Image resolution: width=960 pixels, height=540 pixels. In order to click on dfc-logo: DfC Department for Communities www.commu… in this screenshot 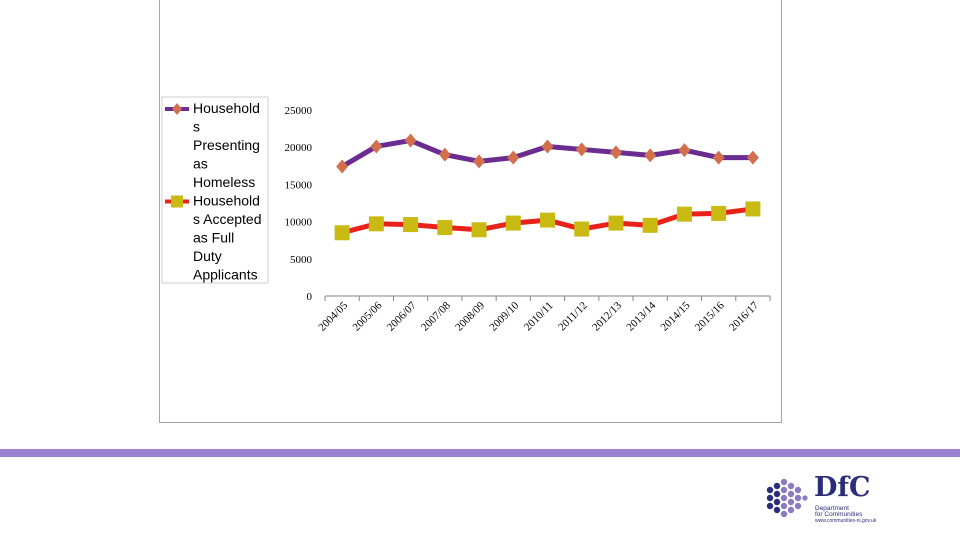, I will do `click(839, 499)`.